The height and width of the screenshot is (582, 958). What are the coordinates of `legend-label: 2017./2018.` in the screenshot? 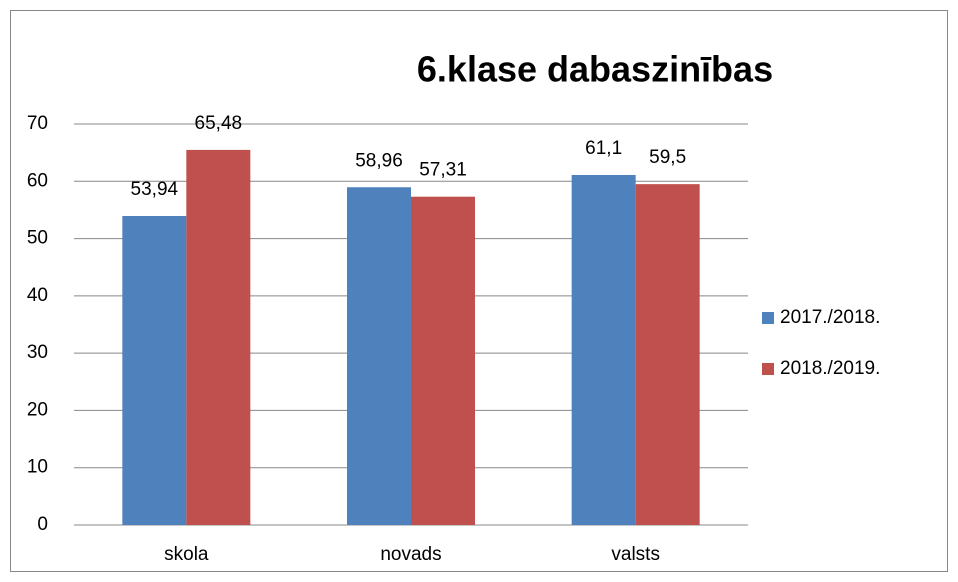 It's located at (830, 317).